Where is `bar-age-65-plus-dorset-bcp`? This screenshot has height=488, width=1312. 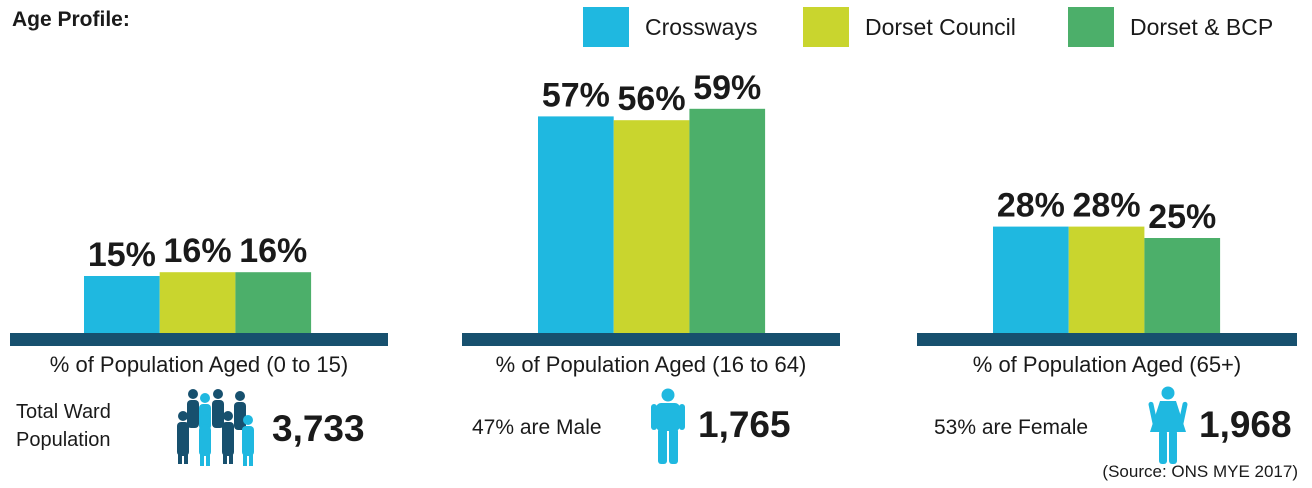
bar-age-65-plus-dorset-bcp is located at coordinates (1182, 285).